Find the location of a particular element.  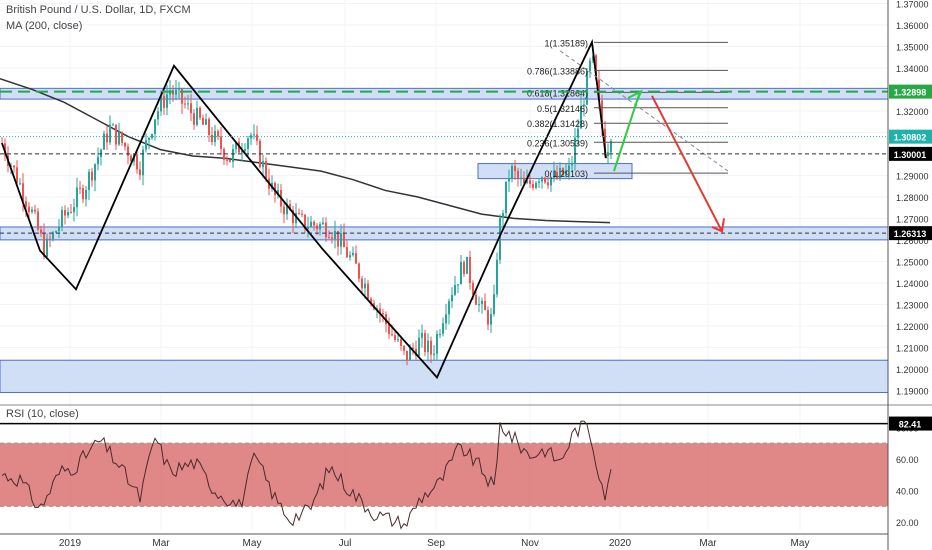

arrow-red-head is located at coordinates (718, 225).